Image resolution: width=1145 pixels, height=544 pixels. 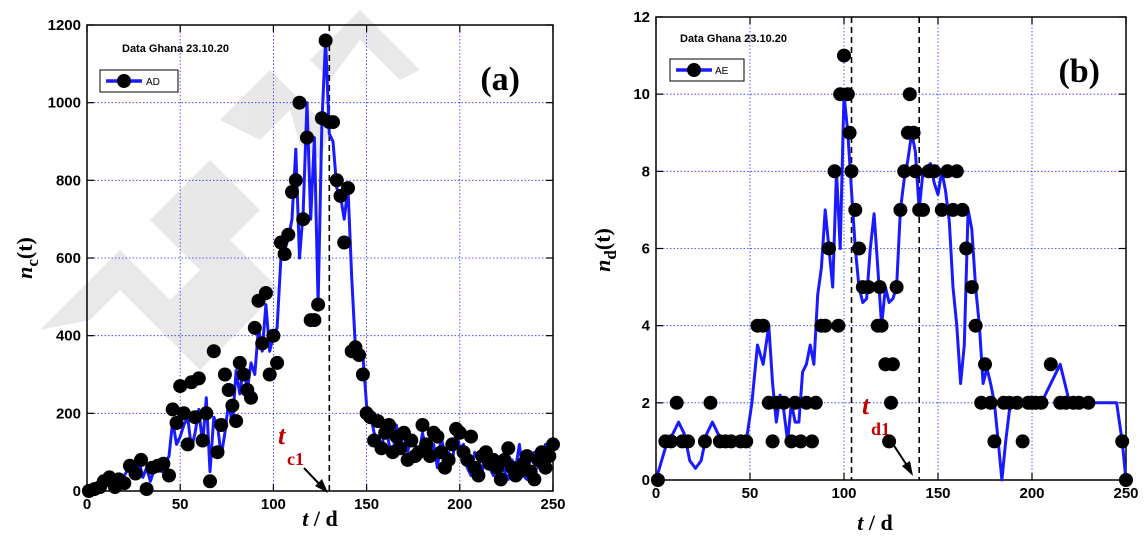 What do you see at coordinates (64, 25) in the screenshot?
I see `y-tick-label: 1200` at bounding box center [64, 25].